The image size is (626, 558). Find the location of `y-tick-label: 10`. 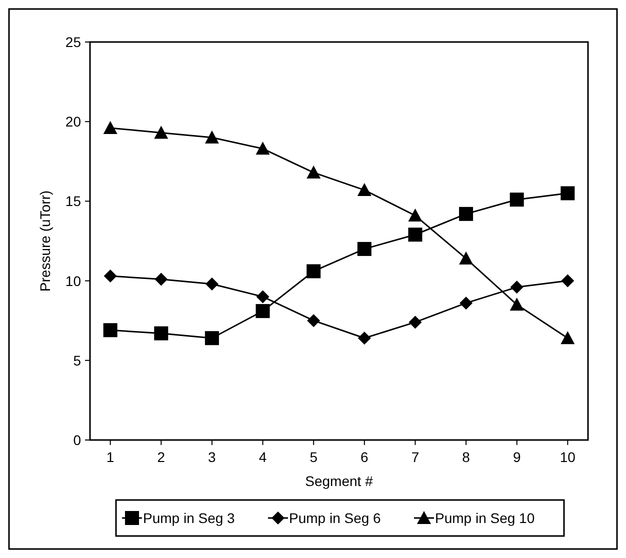

y-tick-label: 10 is located at coordinates (73, 280).